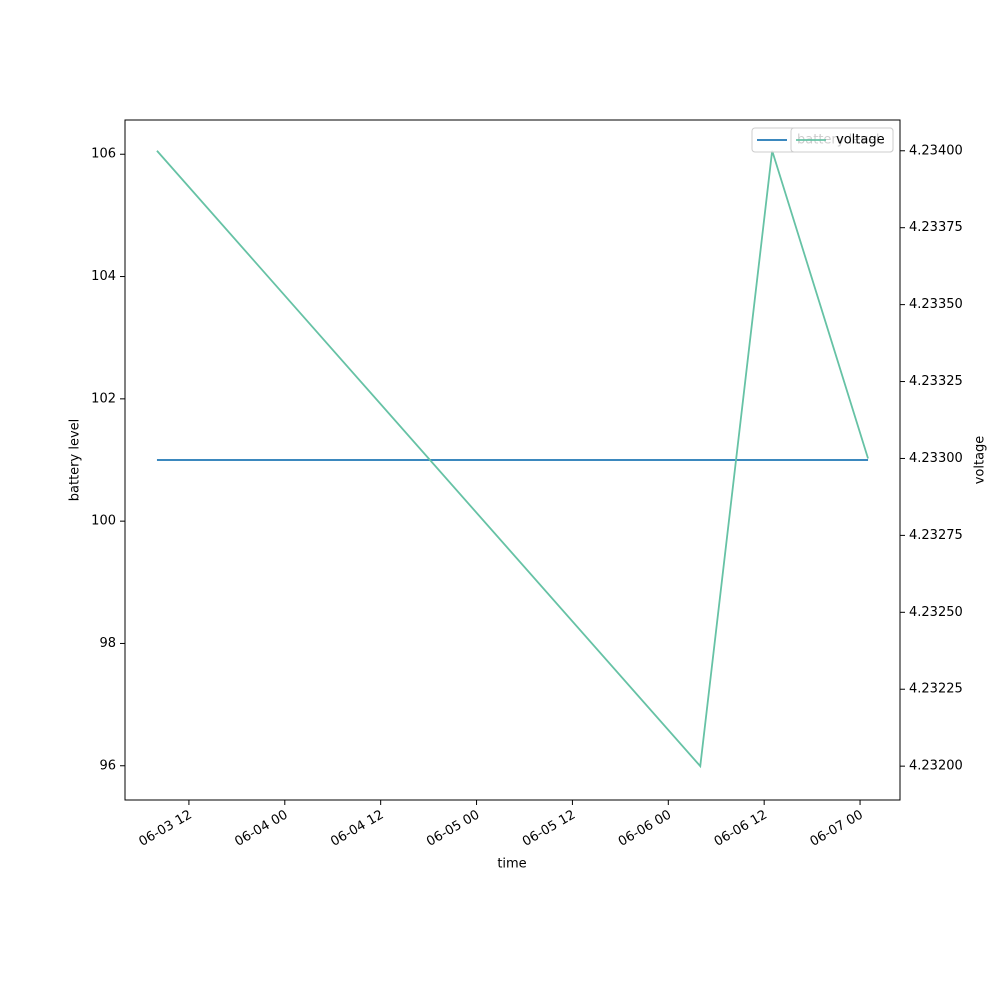 The width and height of the screenshot is (1000, 1000). What do you see at coordinates (103, 154) in the screenshot?
I see `y-tick-label: 106` at bounding box center [103, 154].